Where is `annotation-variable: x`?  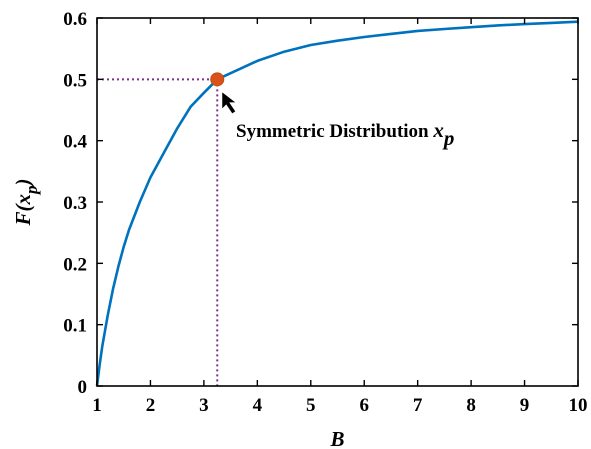
annotation-variable: x is located at coordinates (438, 130).